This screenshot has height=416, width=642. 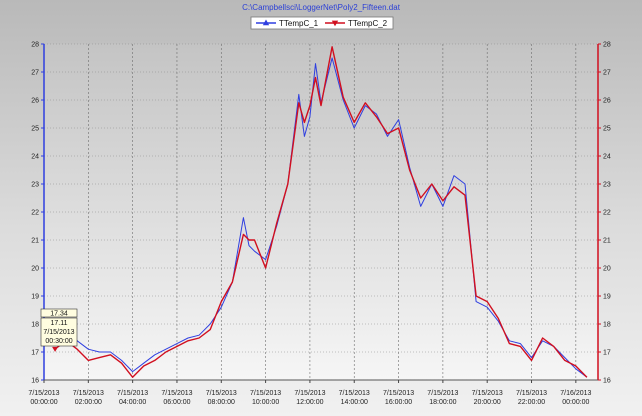 I want to click on x-tick-time: 06:00:00, so click(x=176, y=402).